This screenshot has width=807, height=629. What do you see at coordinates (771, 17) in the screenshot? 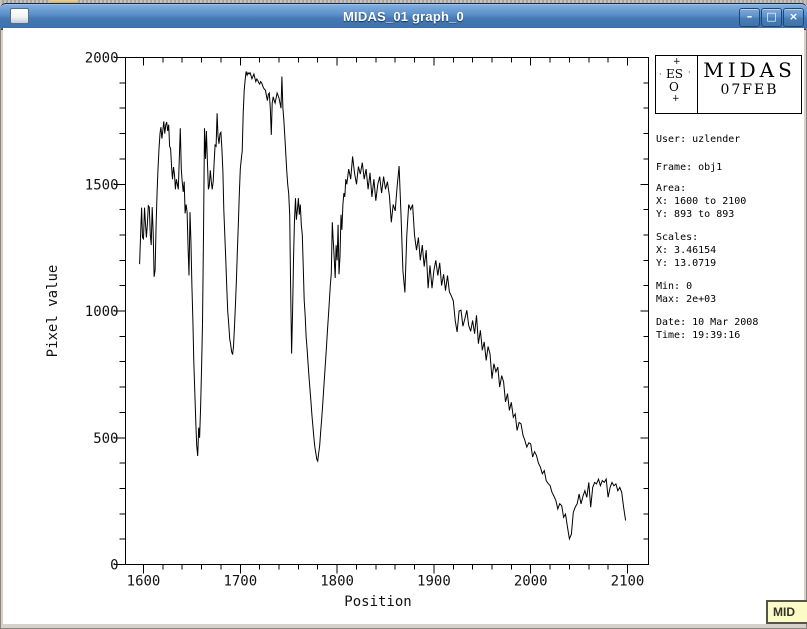
I see `maximize-button: □` at bounding box center [771, 17].